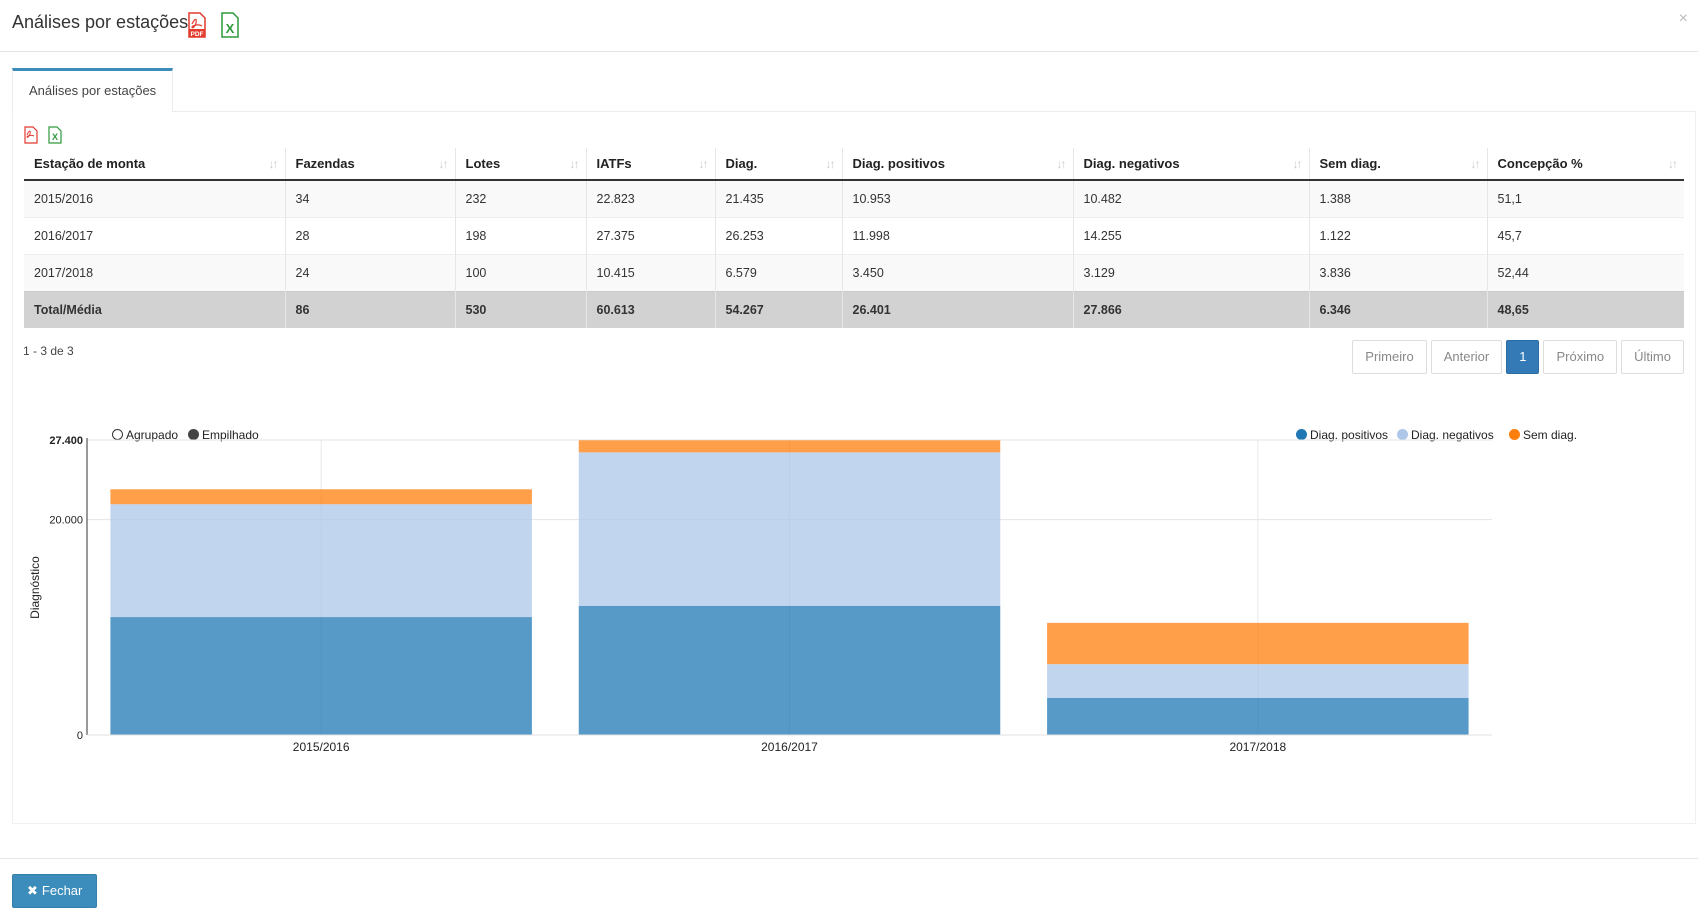  Describe the element at coordinates (651, 272) in the screenshot. I see `table-cell: 10.415` at that location.